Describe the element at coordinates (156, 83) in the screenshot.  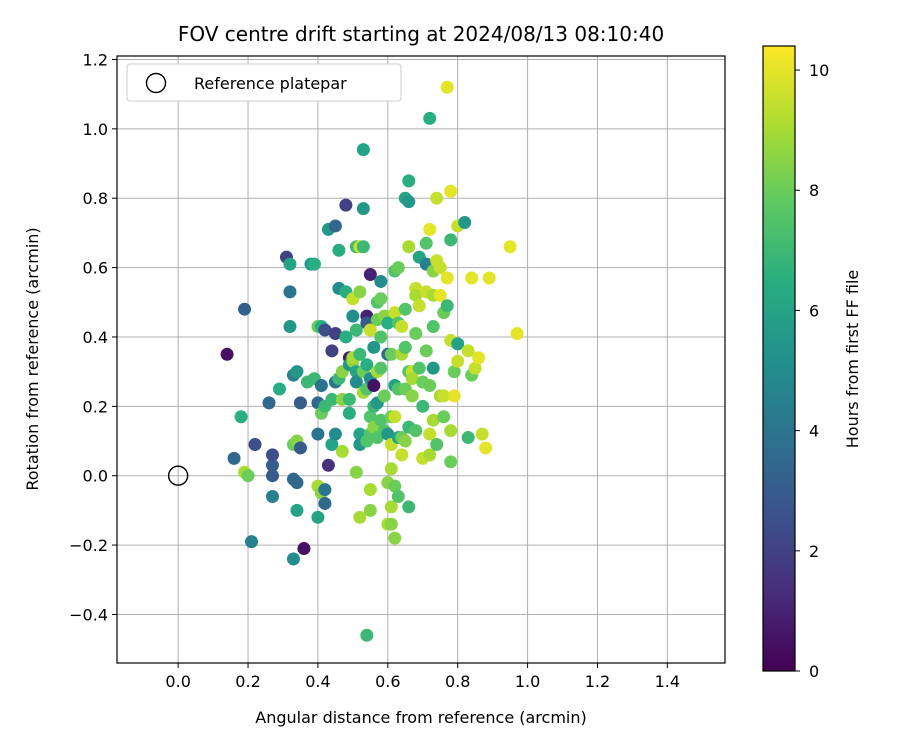
I see `legend-marker-icon` at that location.